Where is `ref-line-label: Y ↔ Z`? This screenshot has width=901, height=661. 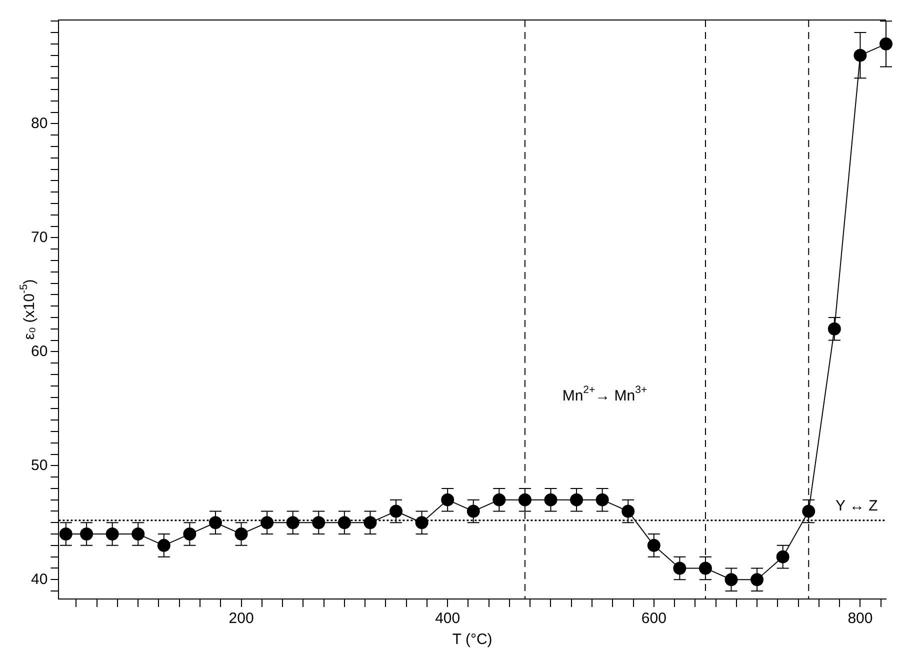
ref-line-label: Y ↔ Z is located at coordinates (857, 505).